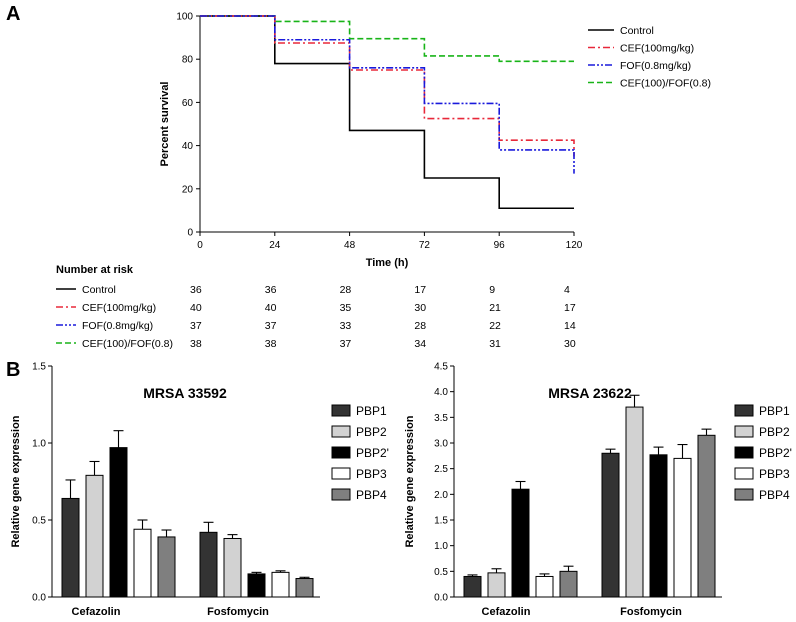  I want to click on survival-x-tick-label: 24, so click(275, 245).